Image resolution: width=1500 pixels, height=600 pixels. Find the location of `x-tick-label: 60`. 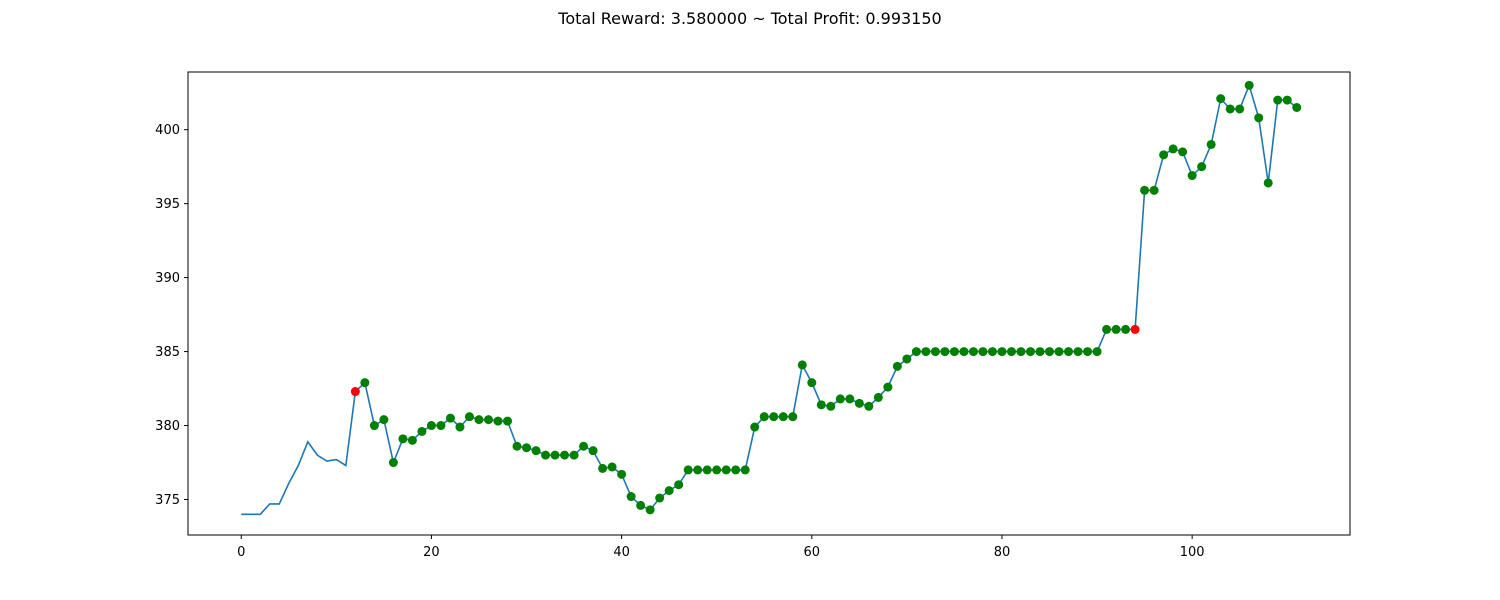

x-tick-label: 60 is located at coordinates (812, 552).